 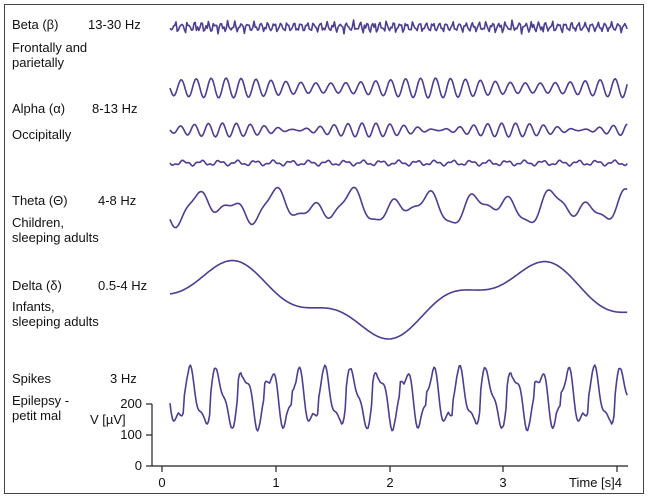 What do you see at coordinates (32, 378) in the screenshot?
I see `spikes-name: Spikes` at bounding box center [32, 378].